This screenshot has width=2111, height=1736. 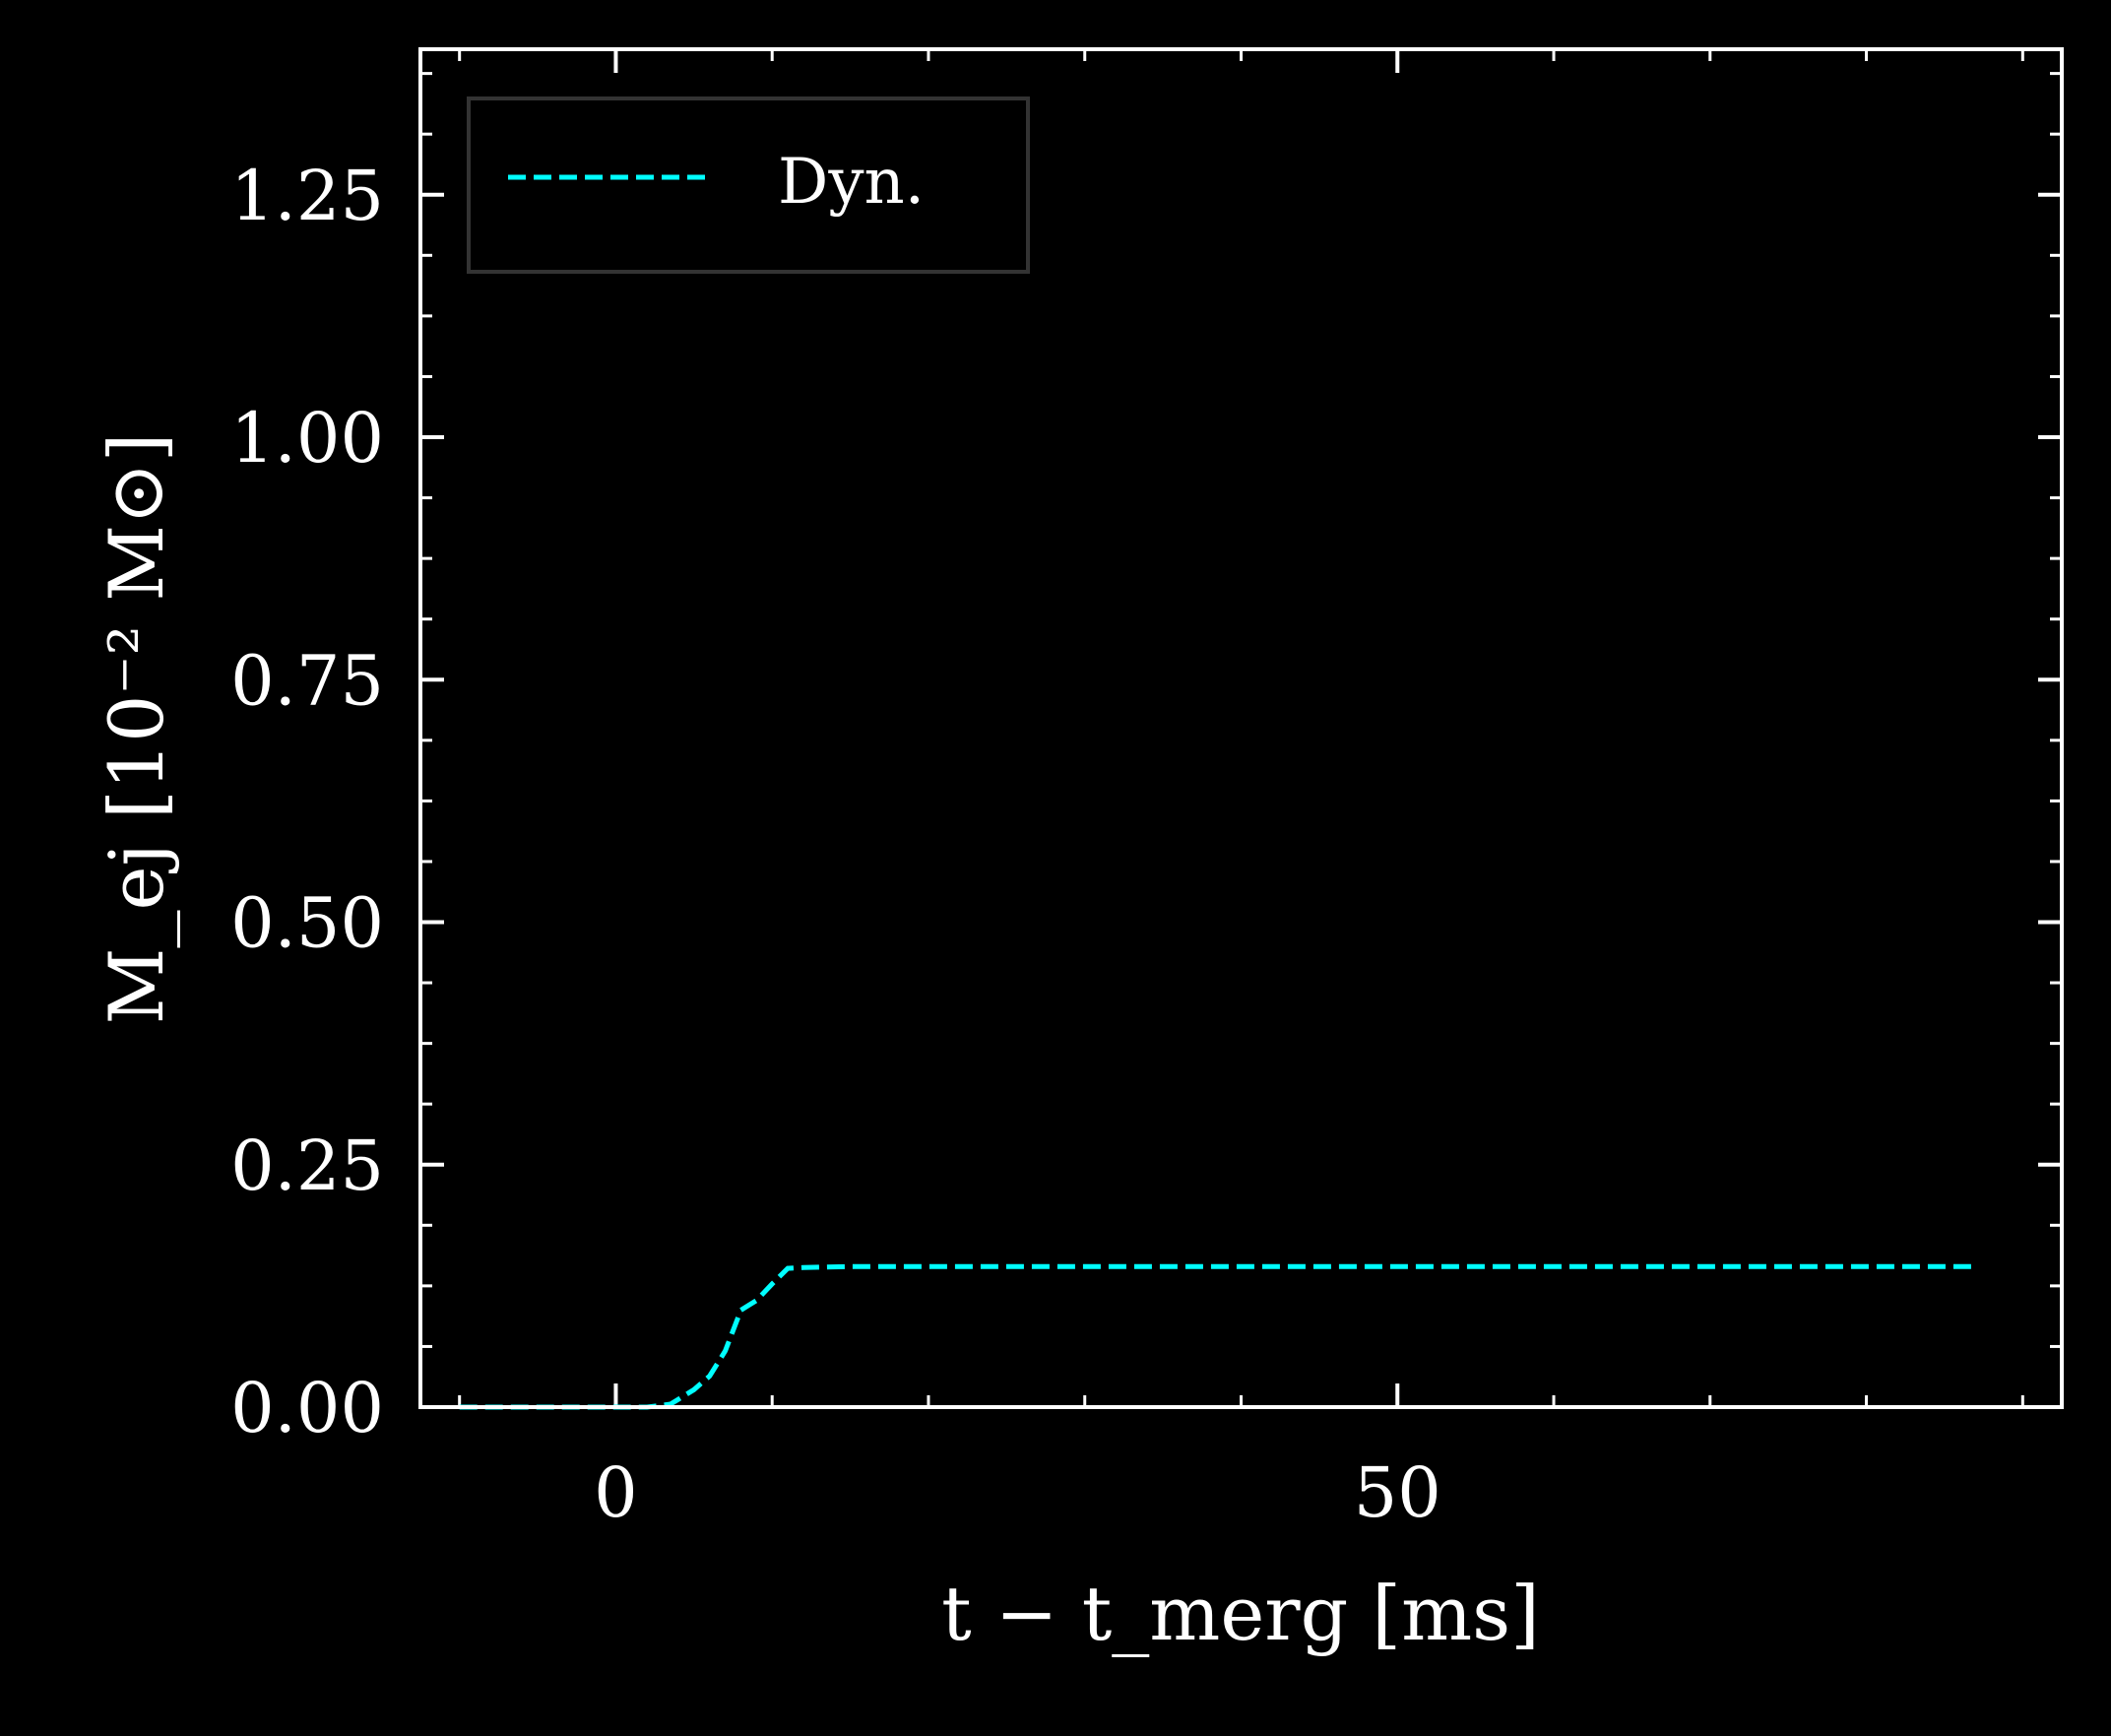 What do you see at coordinates (307, 1165) in the screenshot?
I see `y-tick-label: 0.25` at bounding box center [307, 1165].